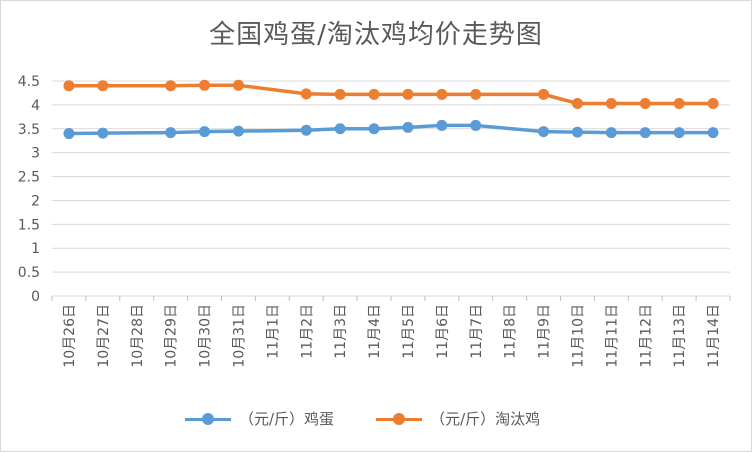 This screenshot has width=752, height=452. Describe the element at coordinates (29, 178) in the screenshot. I see `y-tick-label: 2.5` at that location.